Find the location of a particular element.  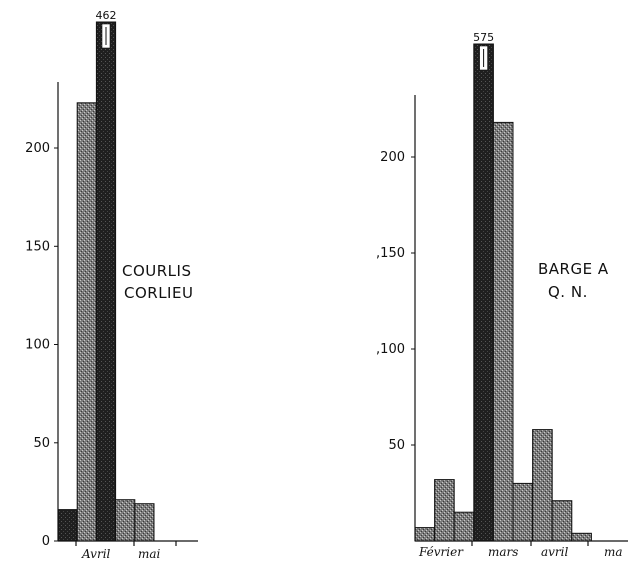

y-tick-label: 150 is located at coordinates (37, 246).